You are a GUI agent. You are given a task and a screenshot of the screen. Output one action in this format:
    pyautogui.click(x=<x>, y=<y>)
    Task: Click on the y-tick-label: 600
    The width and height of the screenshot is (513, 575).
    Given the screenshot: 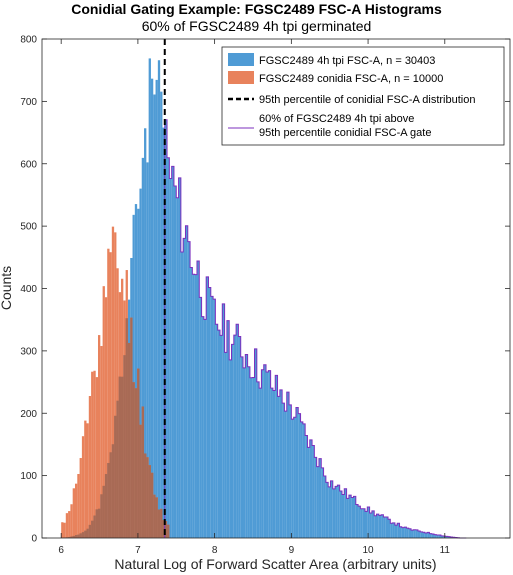 What is the action you would take?
    pyautogui.click(x=28, y=164)
    